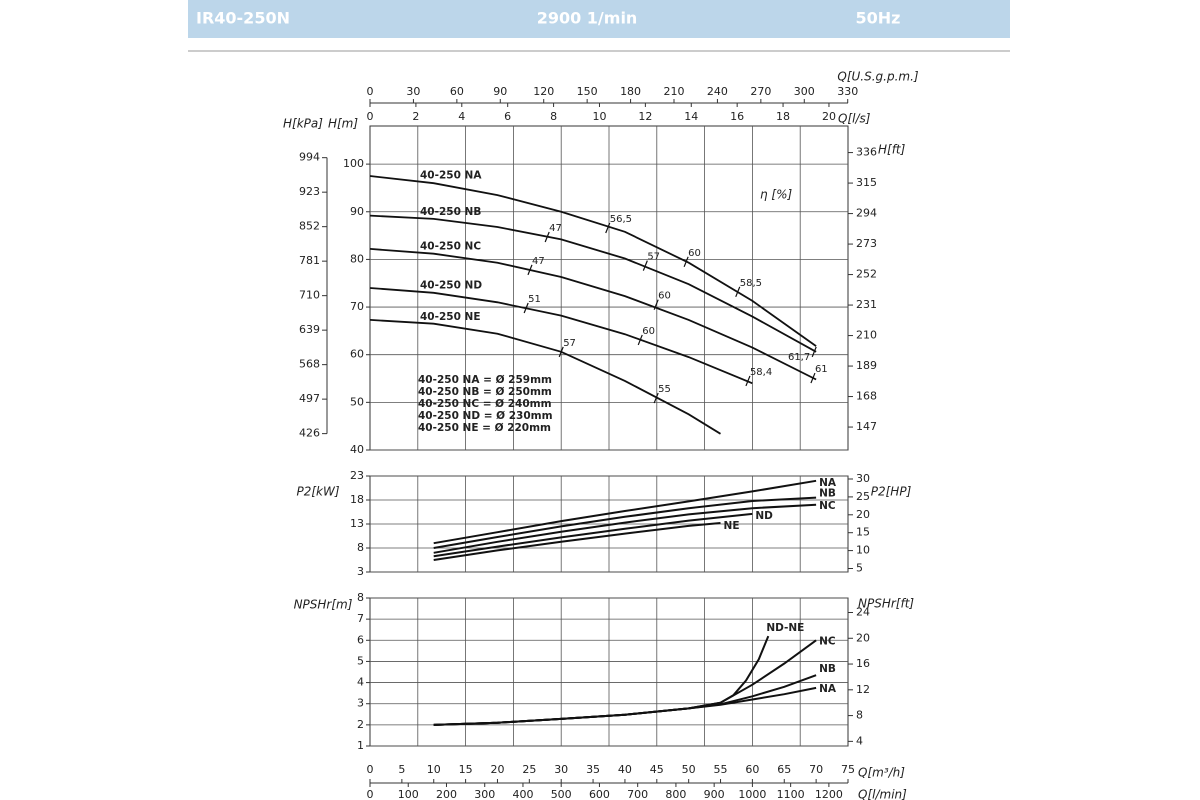  I want to click on axis-label: H[ft], so click(892, 150).